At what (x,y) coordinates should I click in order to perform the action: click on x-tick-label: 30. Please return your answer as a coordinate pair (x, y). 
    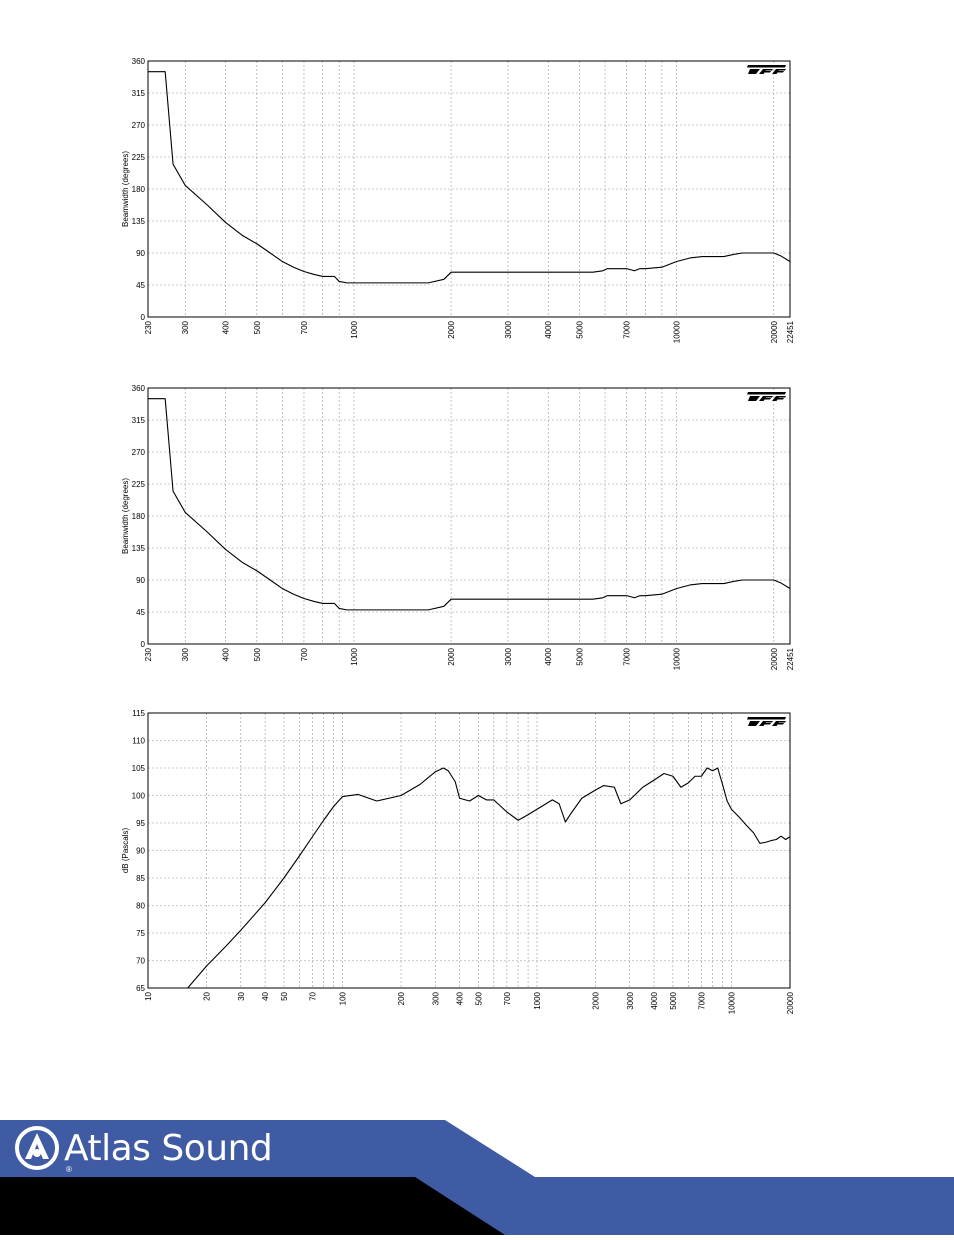
    Looking at the image, I should click on (241, 995).